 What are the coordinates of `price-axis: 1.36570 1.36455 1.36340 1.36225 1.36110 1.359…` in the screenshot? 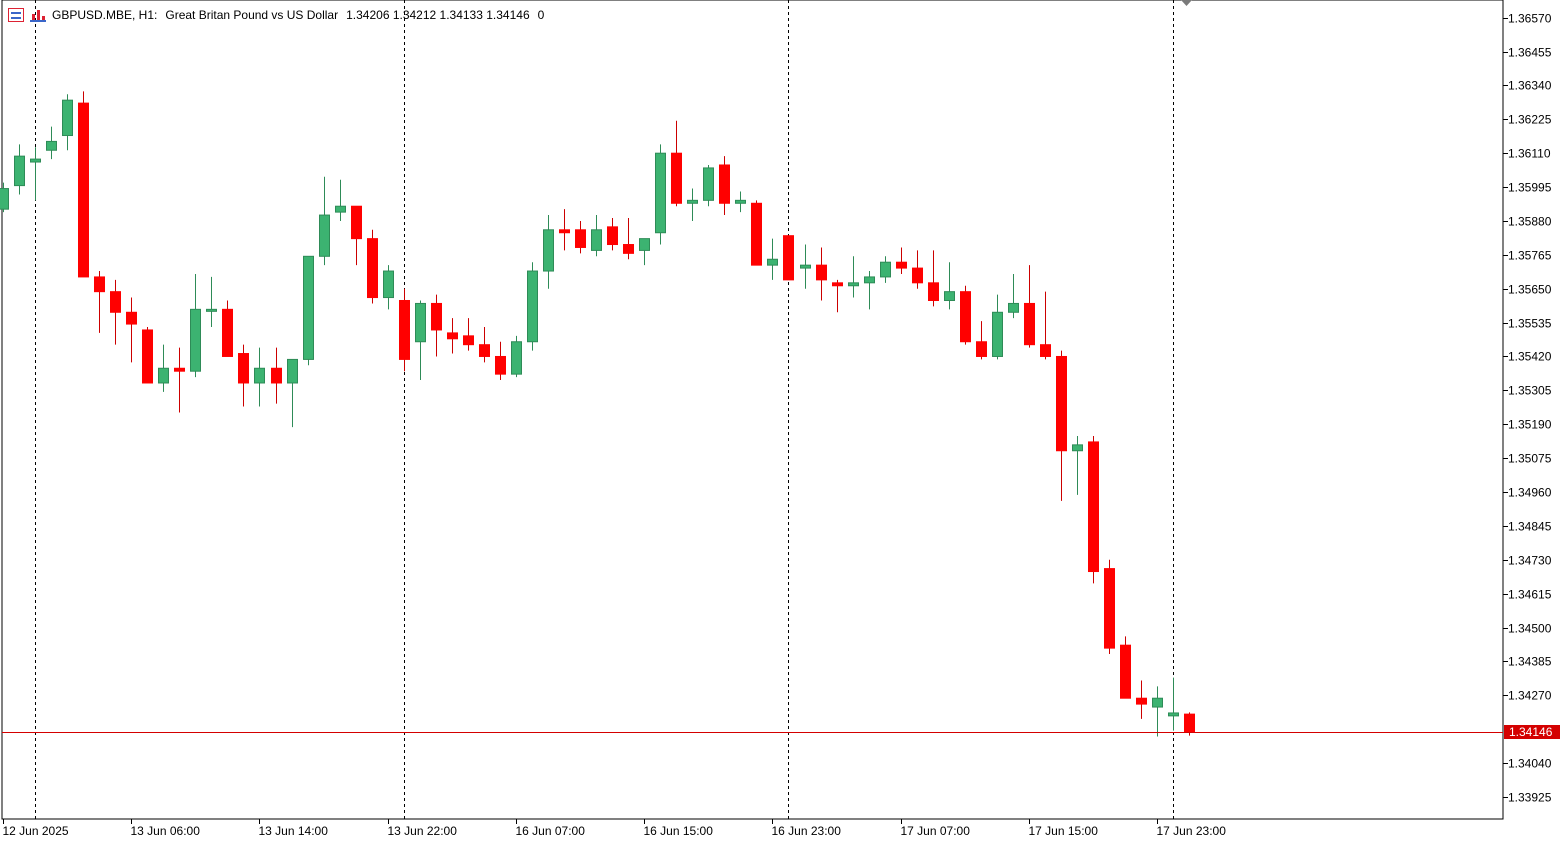 It's located at (1531, 408).